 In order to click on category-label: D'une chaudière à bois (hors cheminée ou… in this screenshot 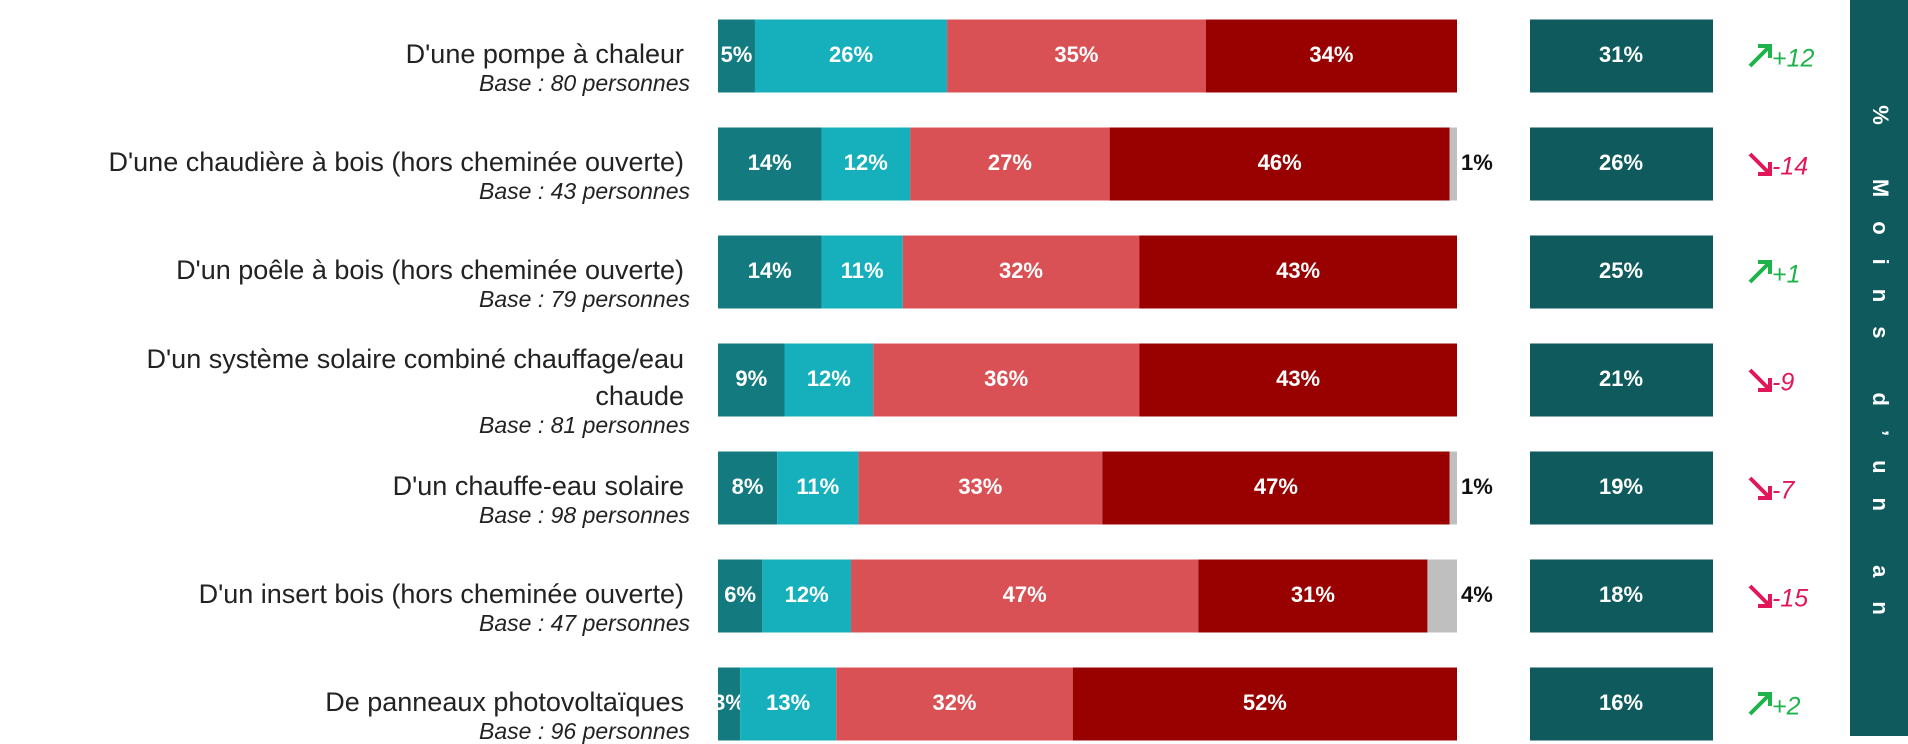, I will do `click(396, 162)`.